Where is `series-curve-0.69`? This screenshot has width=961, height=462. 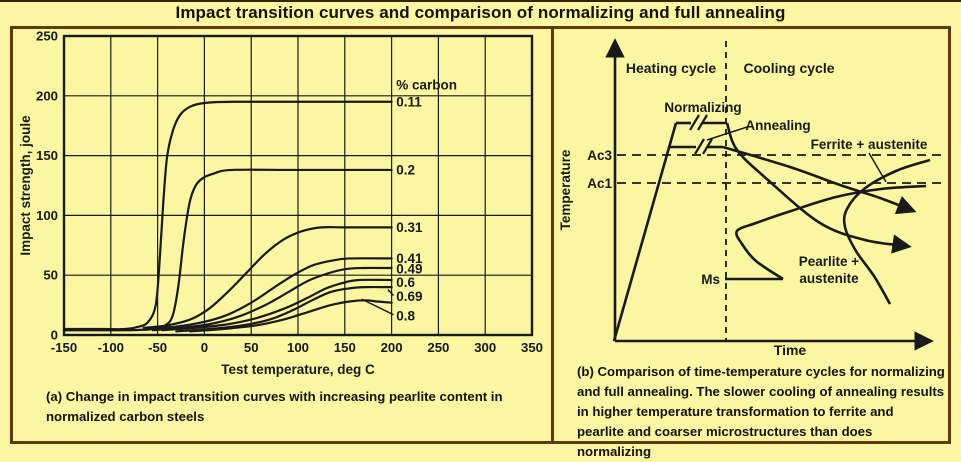
series-curve-0.69 is located at coordinates (284, 309).